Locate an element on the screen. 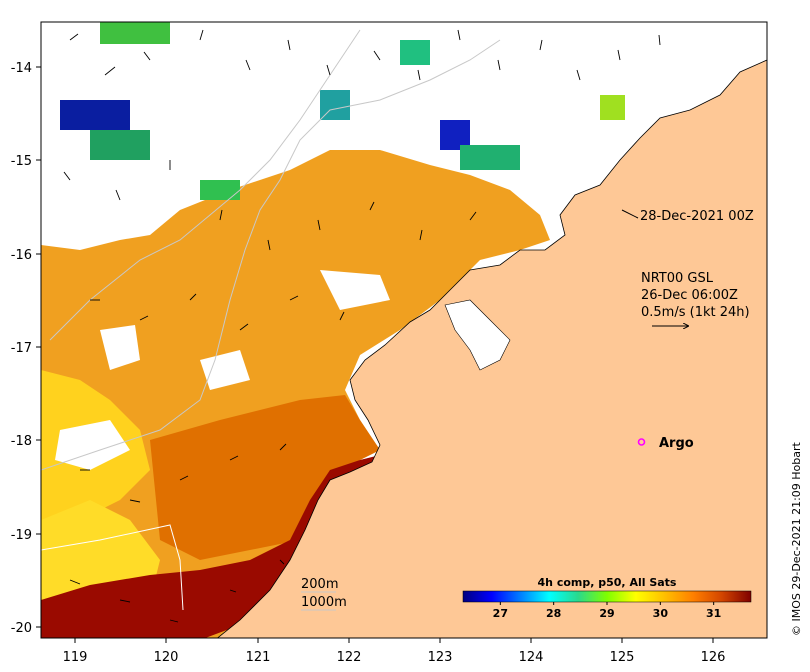  lat-tick-labels: -14 -15 -16 -17 -18 -19 -20 is located at coordinates (21, 348).